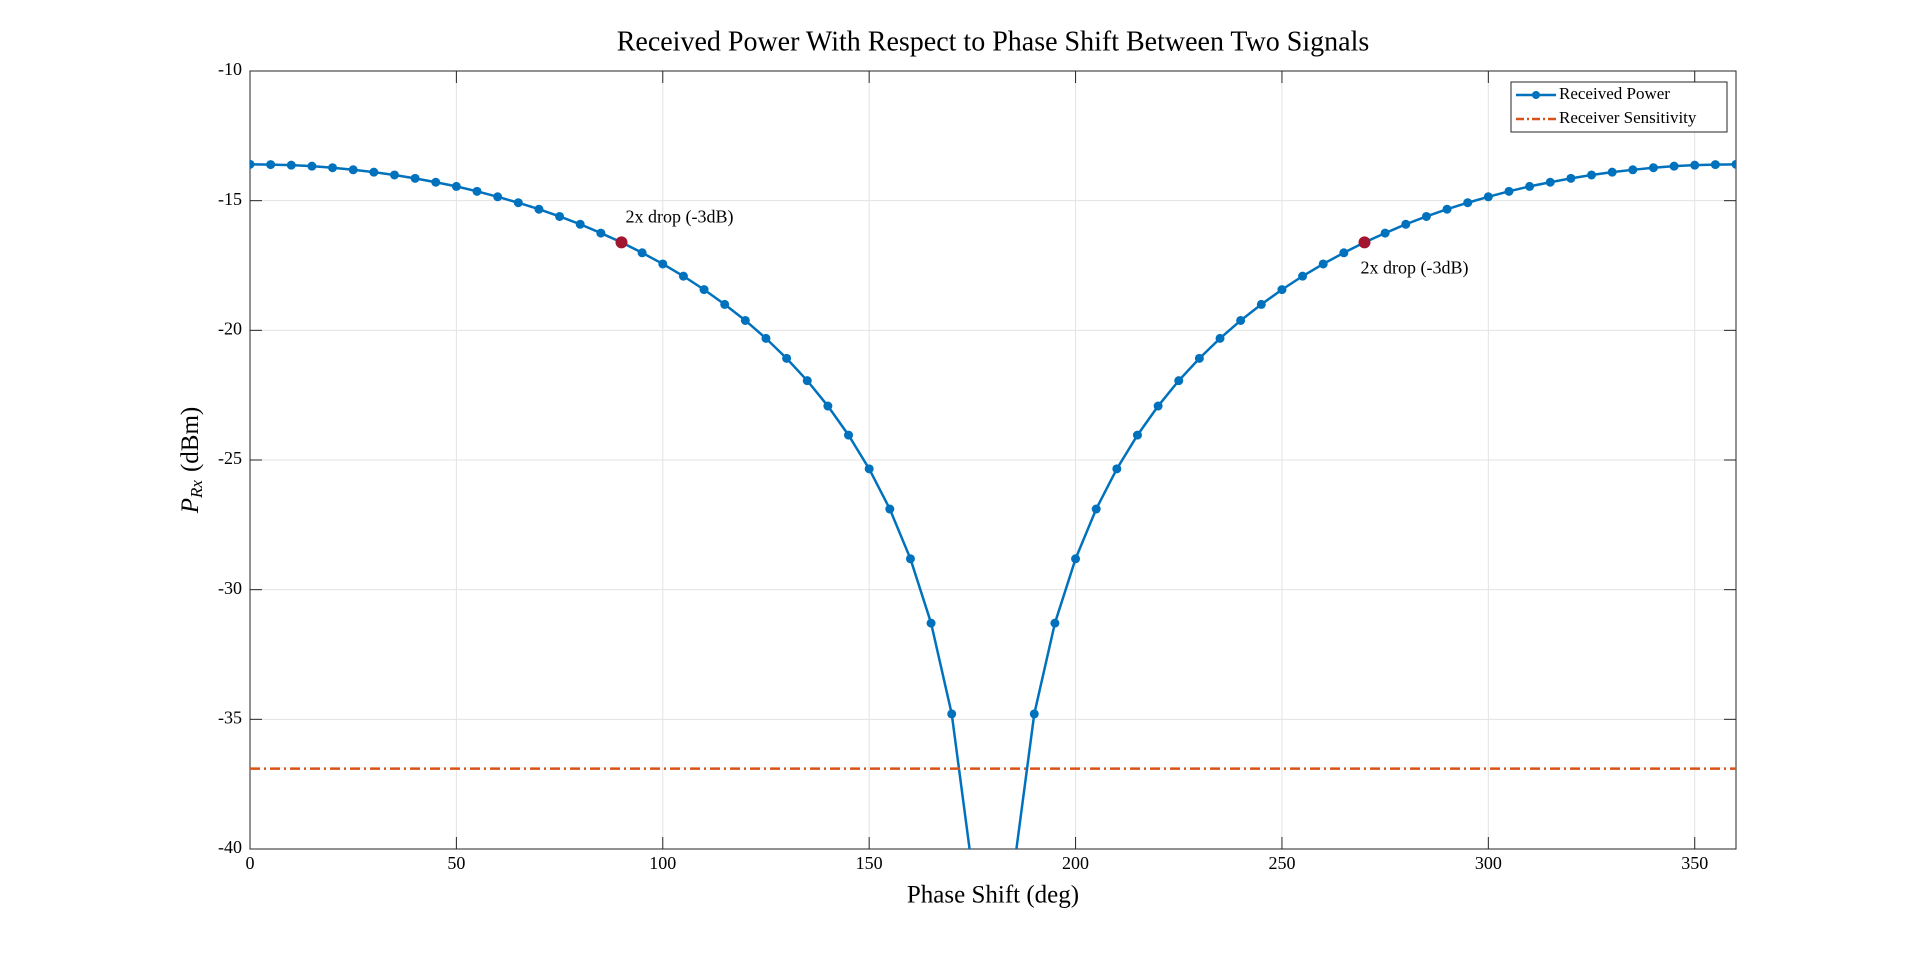  Describe the element at coordinates (1628, 117) in the screenshot. I see `legend-label: Receiver Sensitivity` at that location.